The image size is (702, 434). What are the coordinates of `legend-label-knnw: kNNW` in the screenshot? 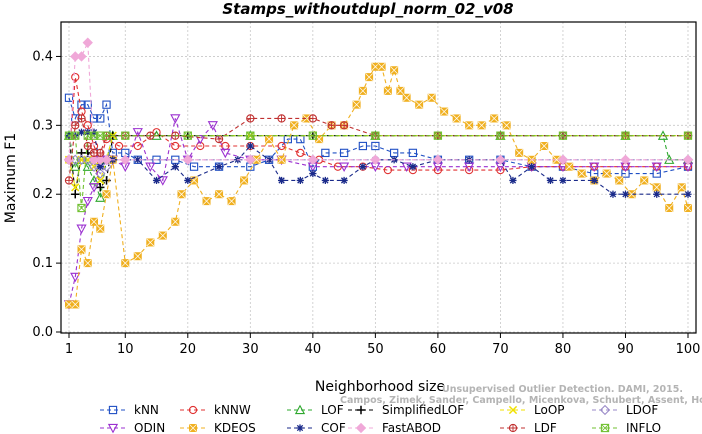 It's located at (232, 410).